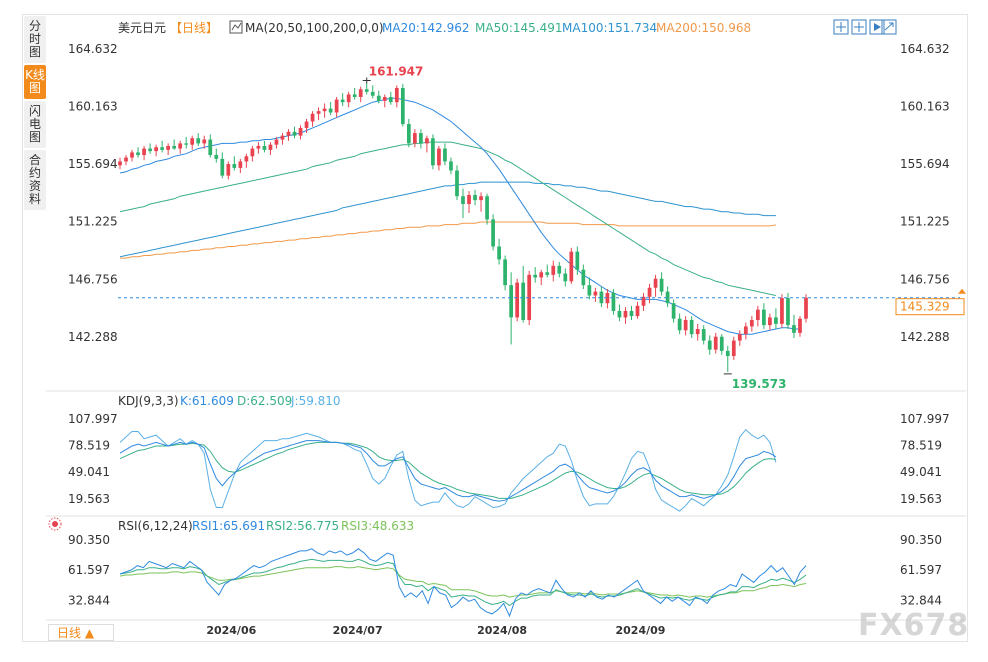  I want to click on kdj-d-line, so click(447, 470).